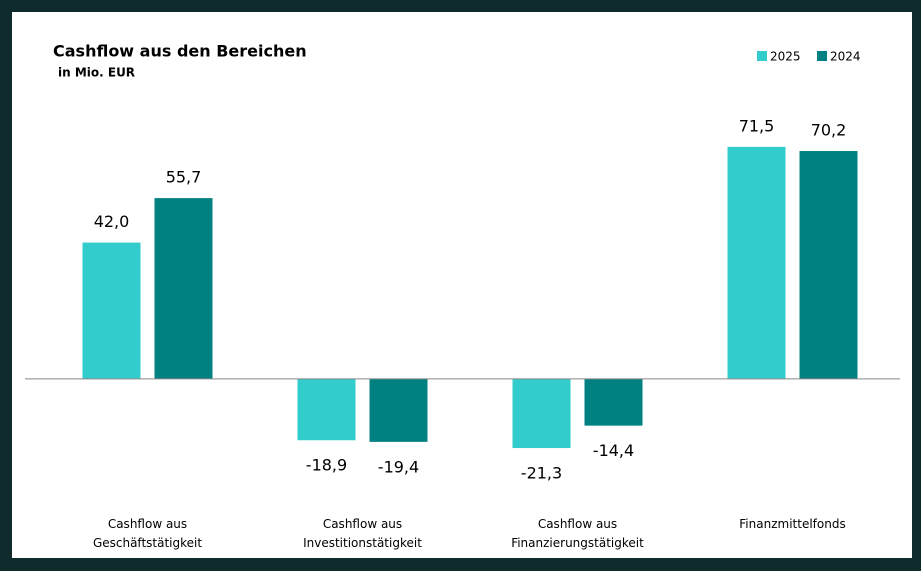  I want to click on data-label: -21,3, so click(541, 473).